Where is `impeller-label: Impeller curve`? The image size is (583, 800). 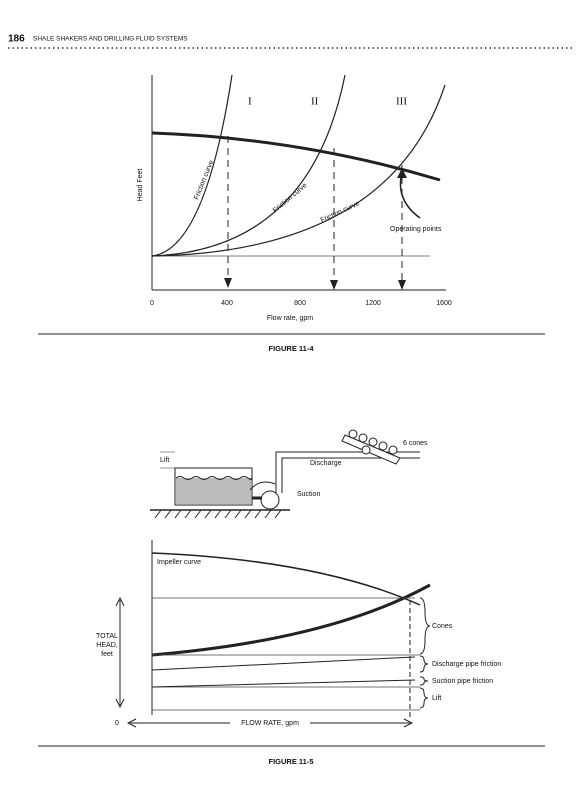 impeller-label: Impeller curve is located at coordinates (179, 562).